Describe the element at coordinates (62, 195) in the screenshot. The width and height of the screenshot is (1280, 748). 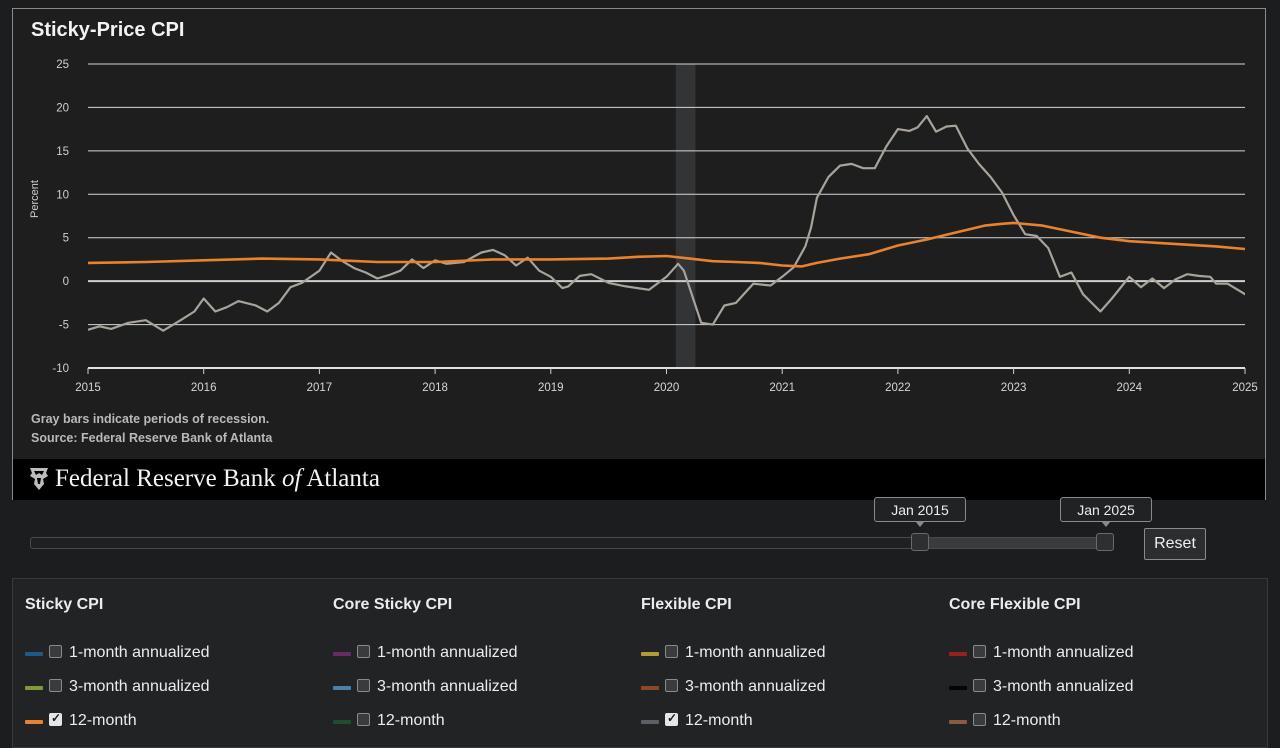
I see `y-tick-label: 10` at that location.